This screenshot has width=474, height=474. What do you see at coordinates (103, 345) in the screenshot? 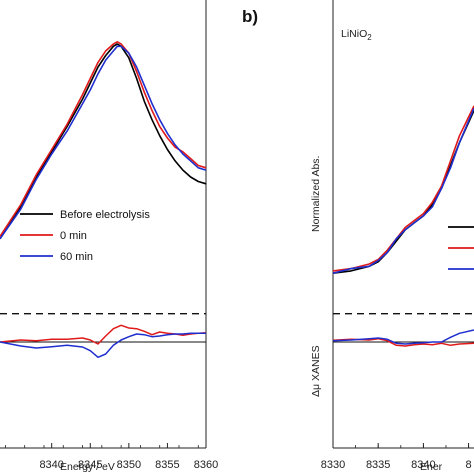
I see `panel-a-difference-60-min` at bounding box center [103, 345].